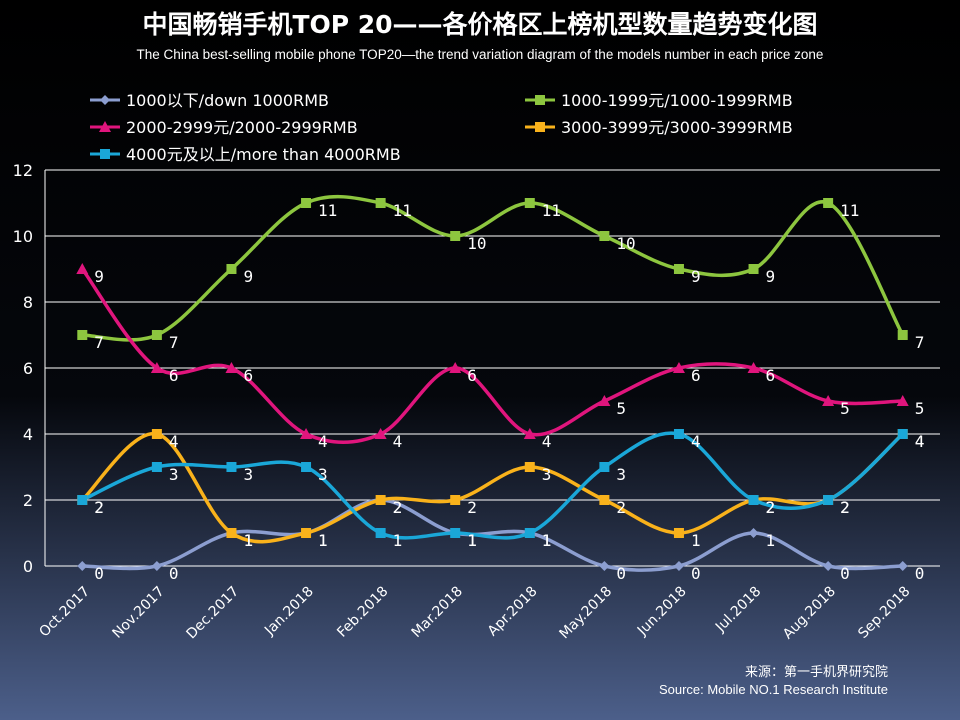 This screenshot has height=720, width=960. Describe the element at coordinates (479, 24) in the screenshot. I see `chart-title: 中国畅销手机TOP 20——各价格区上榜机型数量趋势变化图` at that location.